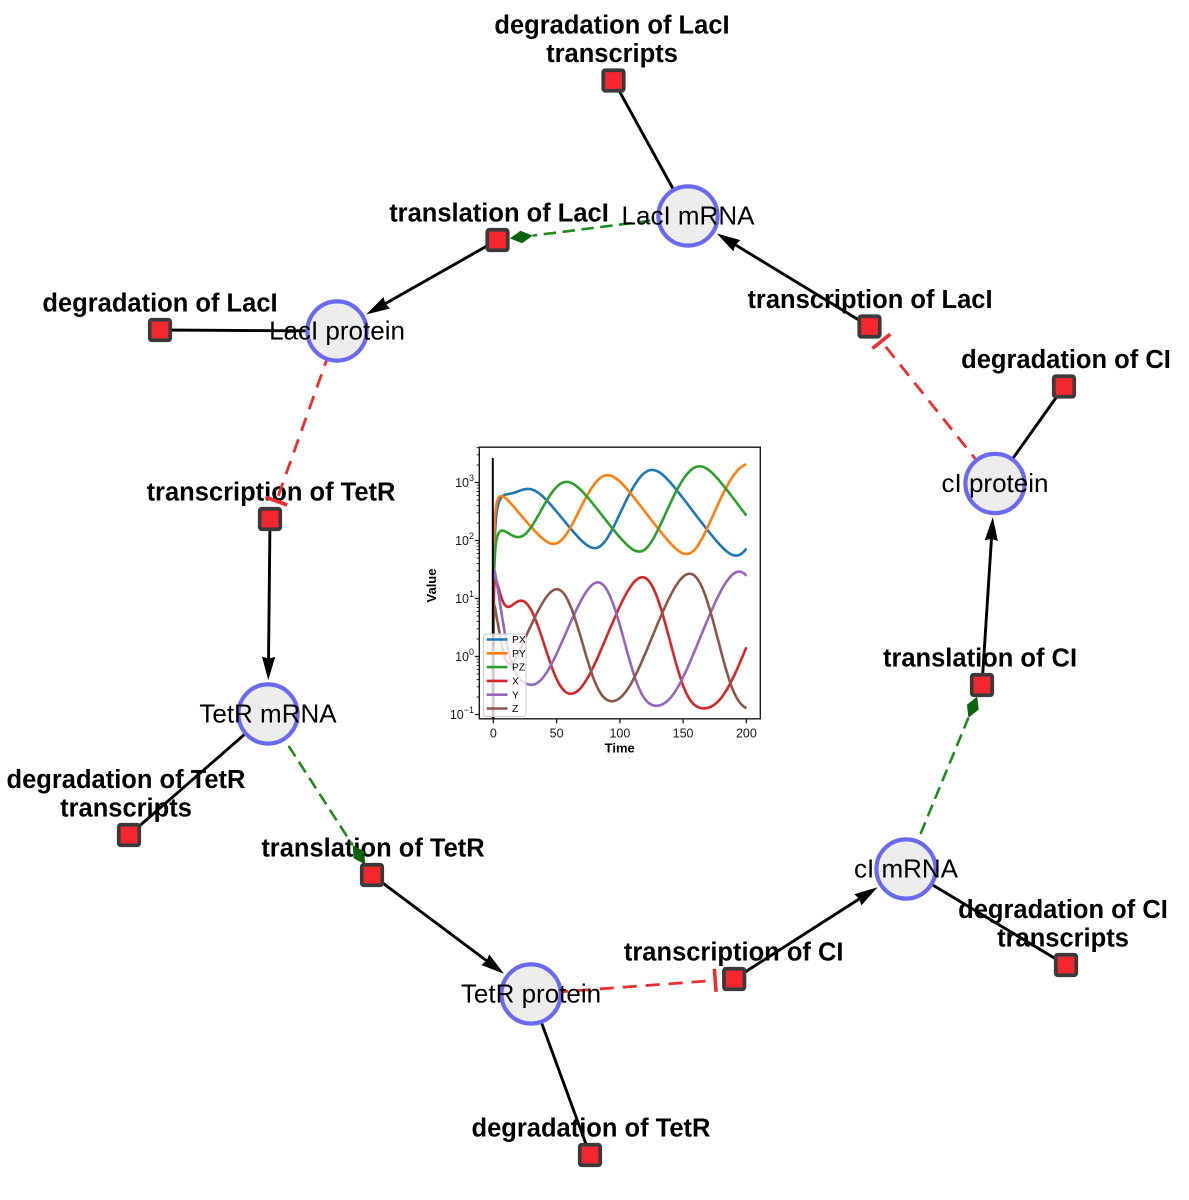 This screenshot has height=1200, width=1189. Describe the element at coordinates (462, 713) in the screenshot. I see `svg-text: 10−1` at that location.